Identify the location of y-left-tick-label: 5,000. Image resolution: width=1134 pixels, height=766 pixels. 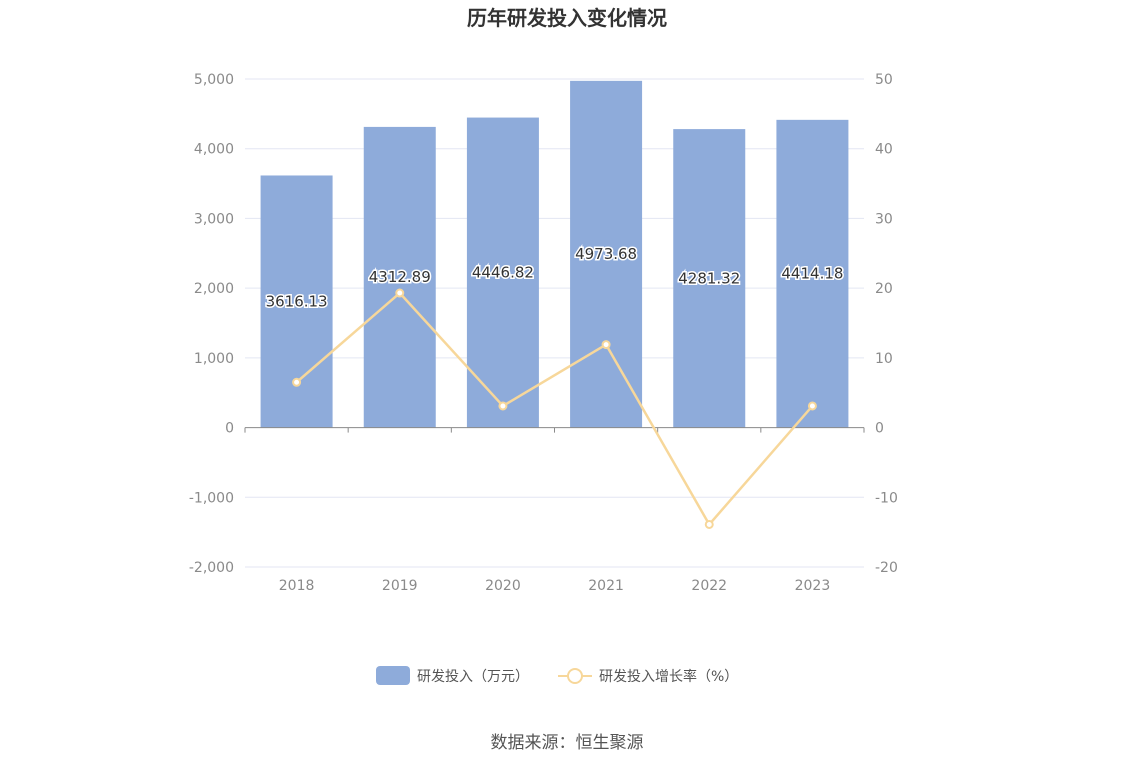
(214, 80).